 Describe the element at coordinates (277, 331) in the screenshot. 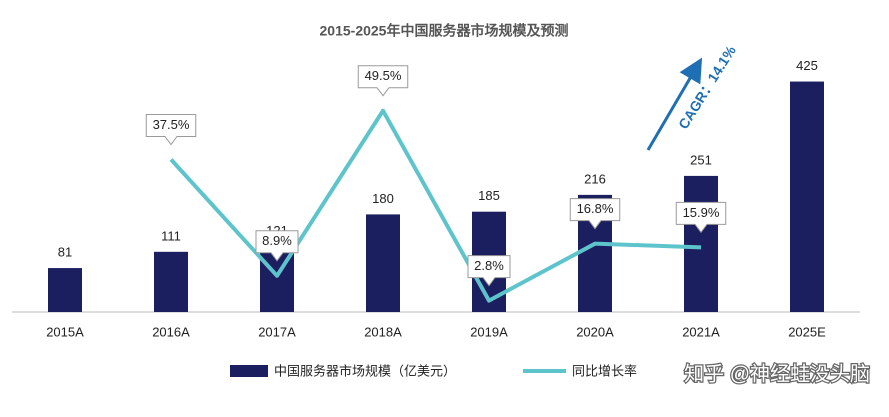

I see `x-tick-label: 2017A` at that location.